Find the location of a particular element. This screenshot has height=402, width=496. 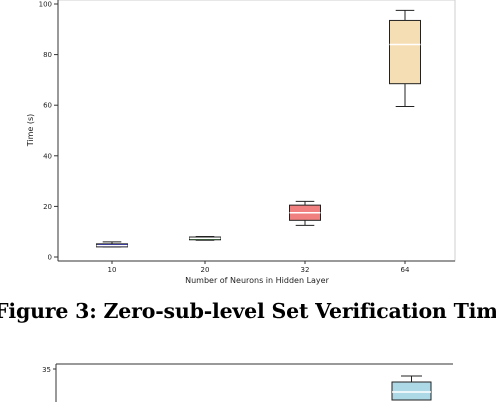

x-tick-label: 20 is located at coordinates (205, 270).